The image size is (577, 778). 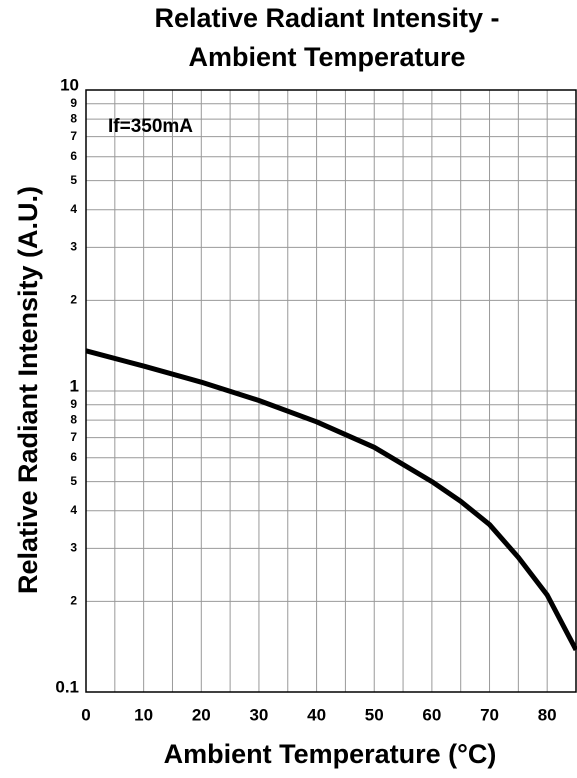 What do you see at coordinates (258, 714) in the screenshot?
I see `x-tick-label: 30` at bounding box center [258, 714].